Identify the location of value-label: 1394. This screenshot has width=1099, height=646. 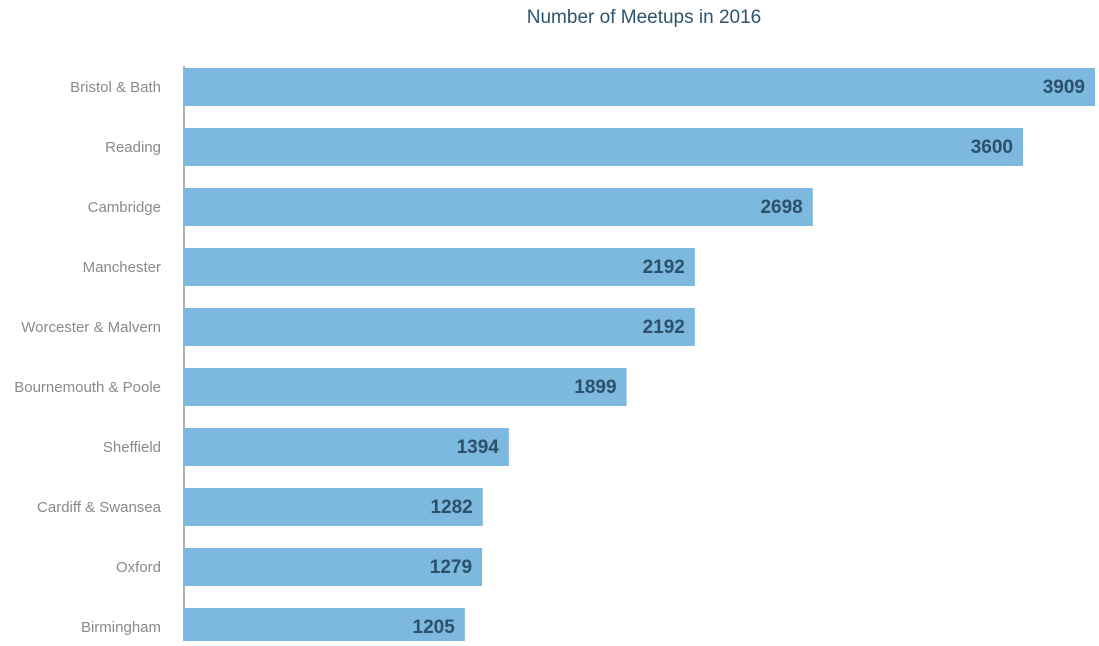
(478, 447).